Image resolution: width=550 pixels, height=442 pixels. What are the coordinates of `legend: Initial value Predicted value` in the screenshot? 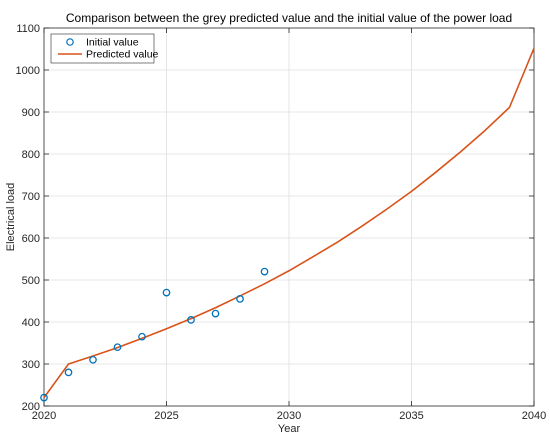 It's located at (104, 48).